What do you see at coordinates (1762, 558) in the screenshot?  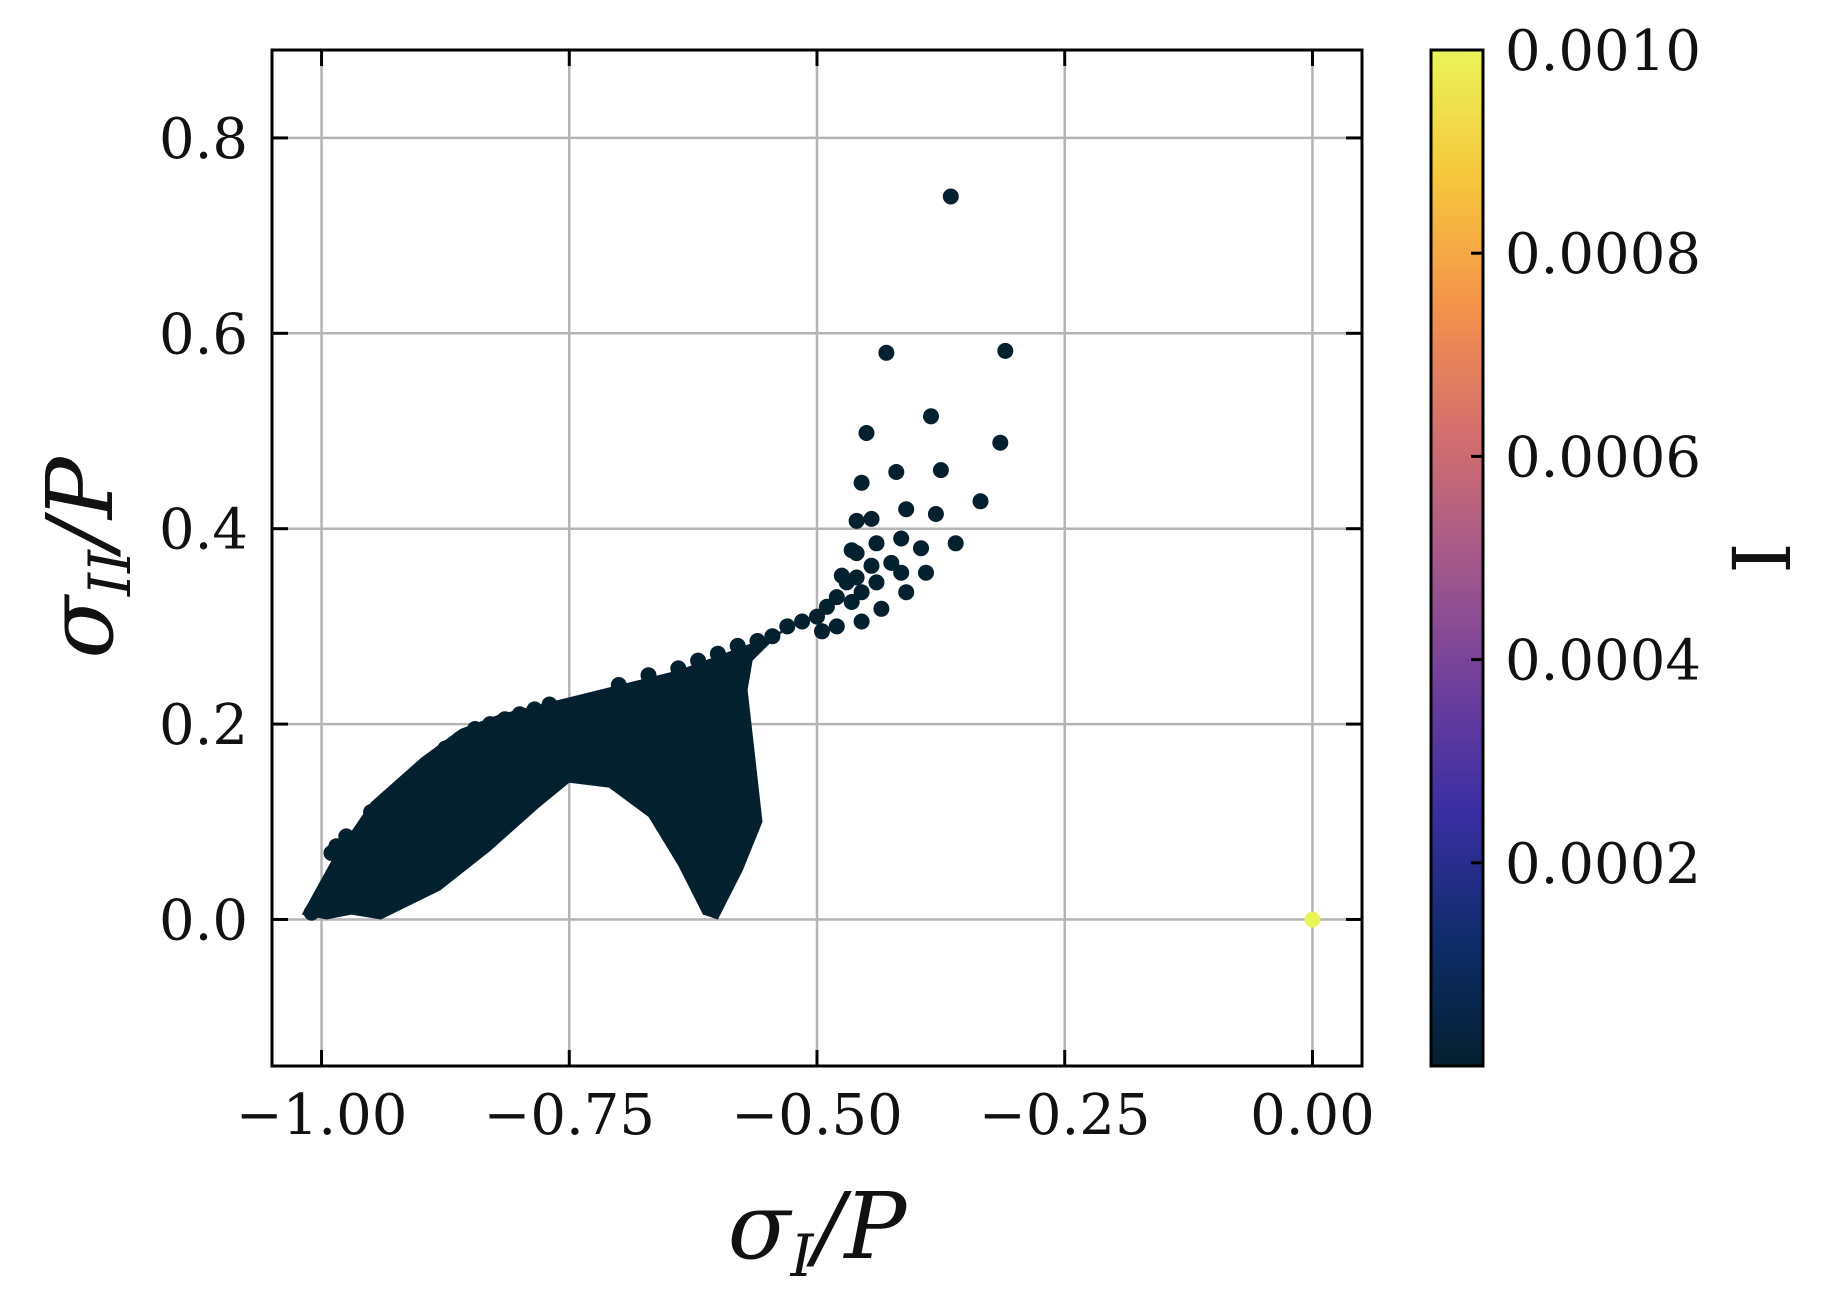 I see `colorbar-label: I` at bounding box center [1762, 558].